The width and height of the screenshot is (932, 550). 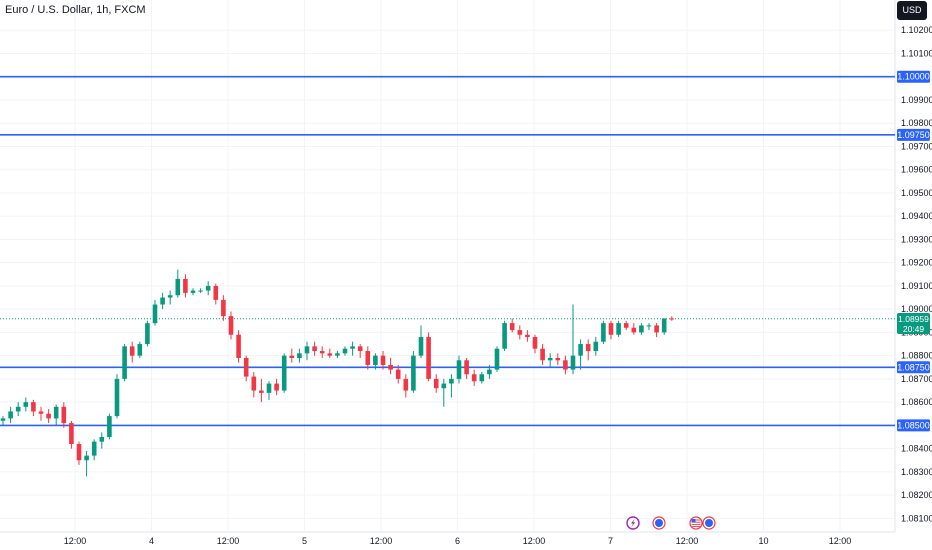 What do you see at coordinates (151, 541) in the screenshot?
I see `time-tick-label: 4` at bounding box center [151, 541].